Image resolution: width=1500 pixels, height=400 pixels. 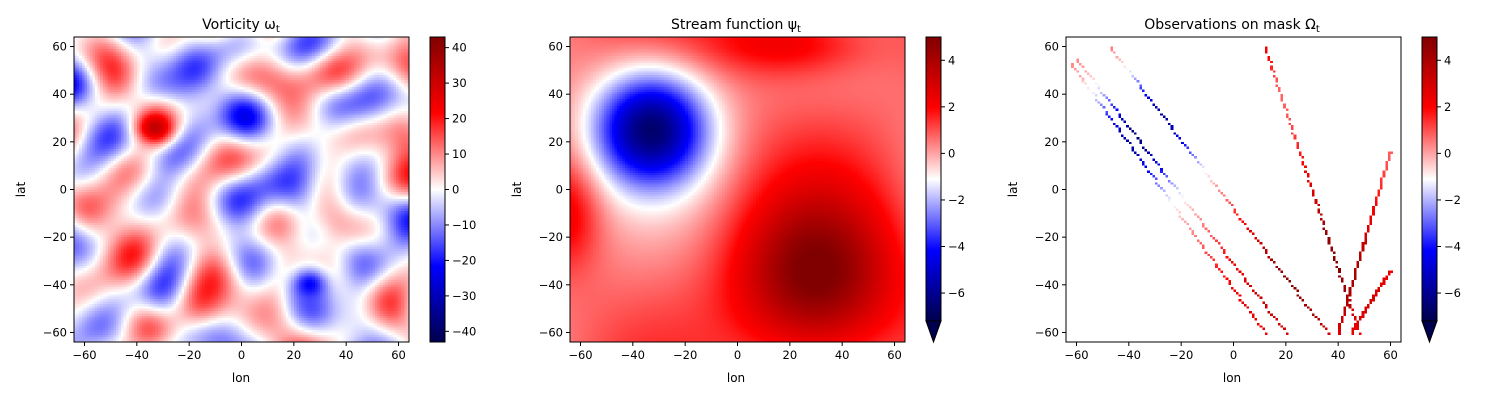 What do you see at coordinates (1232, 26) in the screenshot?
I see `panel-title: Observations on mask Ωt` at bounding box center [1232, 26].